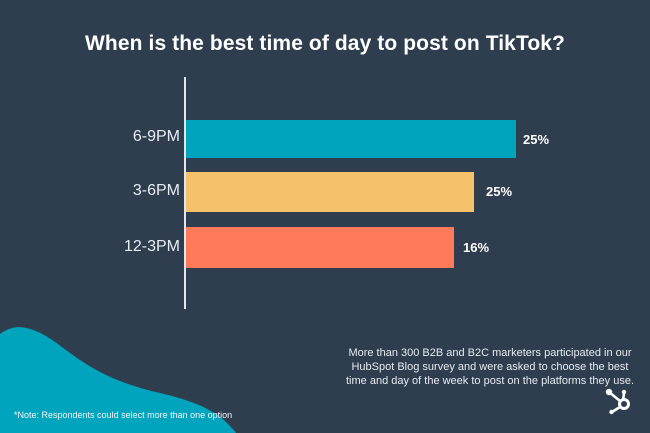 This screenshot has height=433, width=650. Describe the element at coordinates (185, 193) in the screenshot. I see `y-axis-line` at that location.